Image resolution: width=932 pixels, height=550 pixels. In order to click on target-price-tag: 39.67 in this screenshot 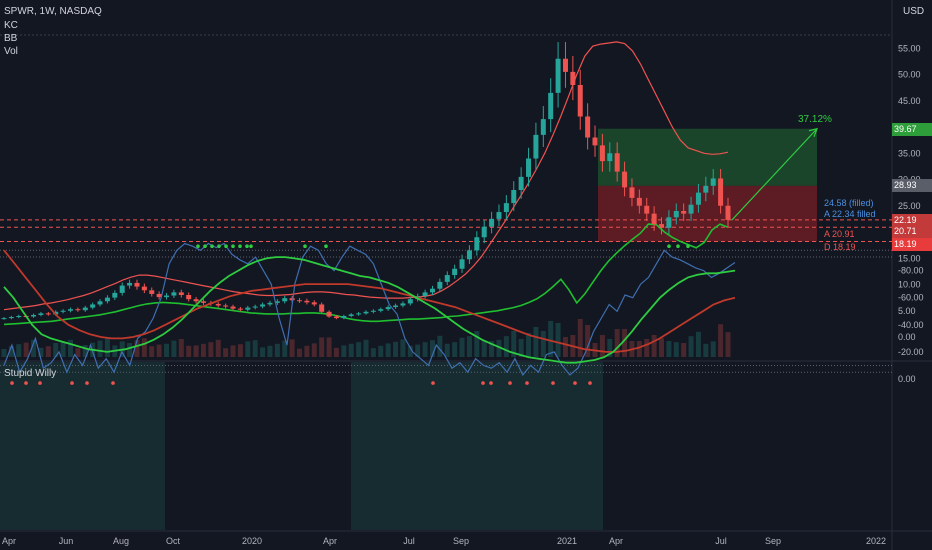, I will do `click(912, 129)`.